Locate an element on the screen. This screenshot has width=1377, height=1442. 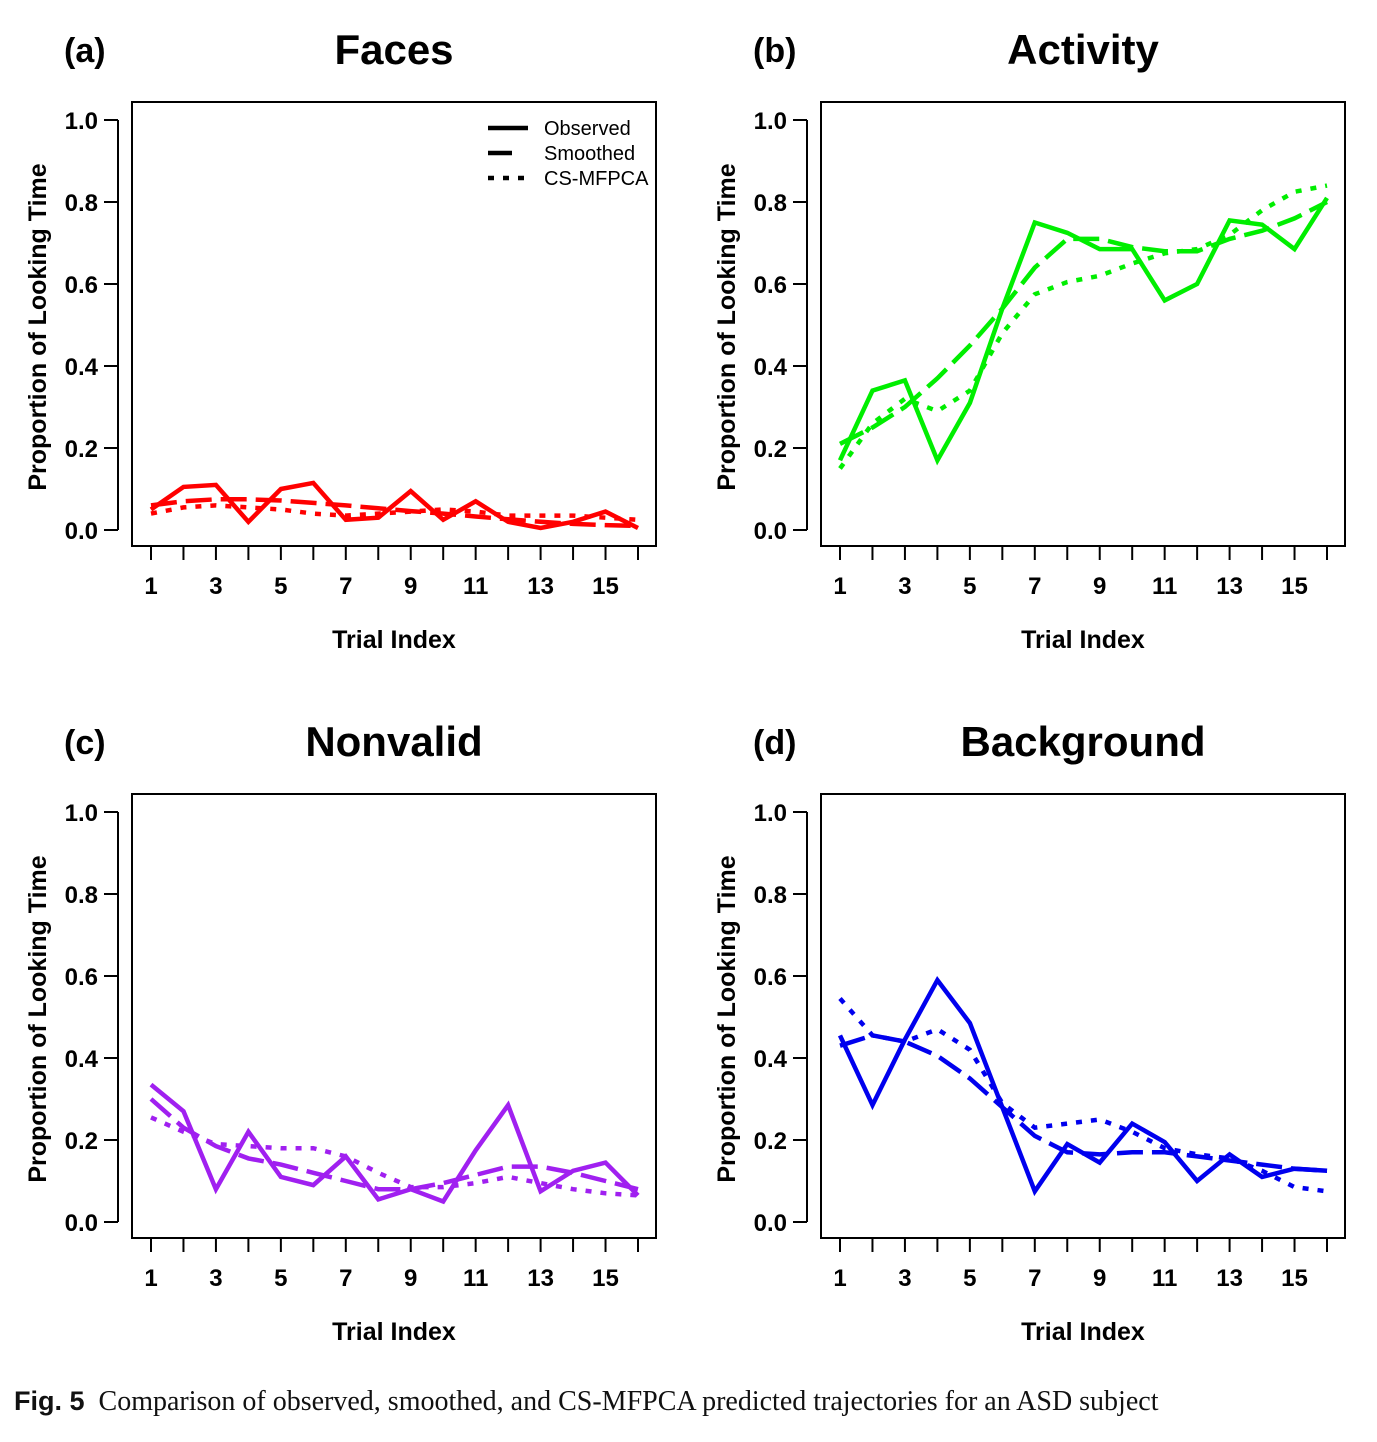
panel-label: (a) is located at coordinates (85, 51).